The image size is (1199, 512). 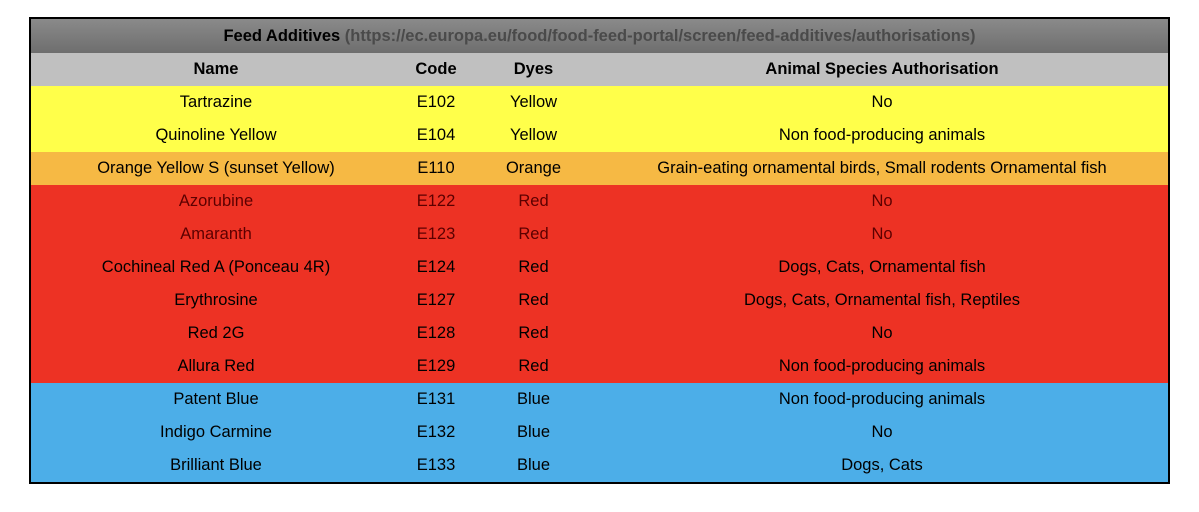 What do you see at coordinates (436, 168) in the screenshot?
I see `cell: E110` at bounding box center [436, 168].